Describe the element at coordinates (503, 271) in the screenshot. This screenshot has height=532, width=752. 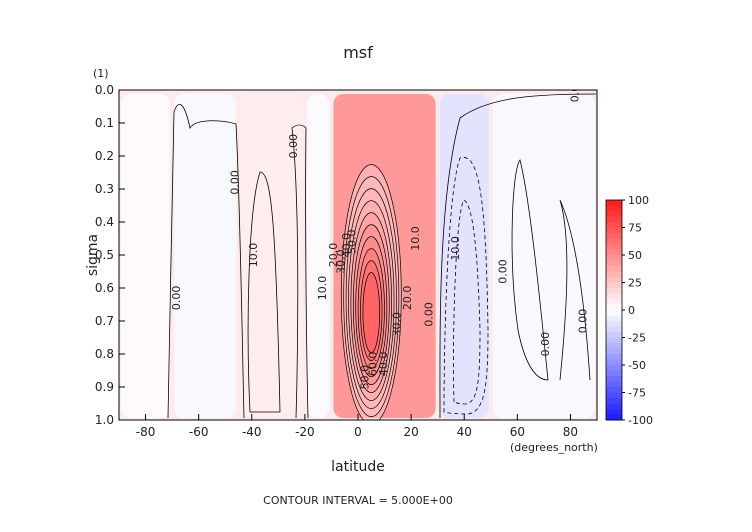
I see `contour-label-18: 0.00` at that location.